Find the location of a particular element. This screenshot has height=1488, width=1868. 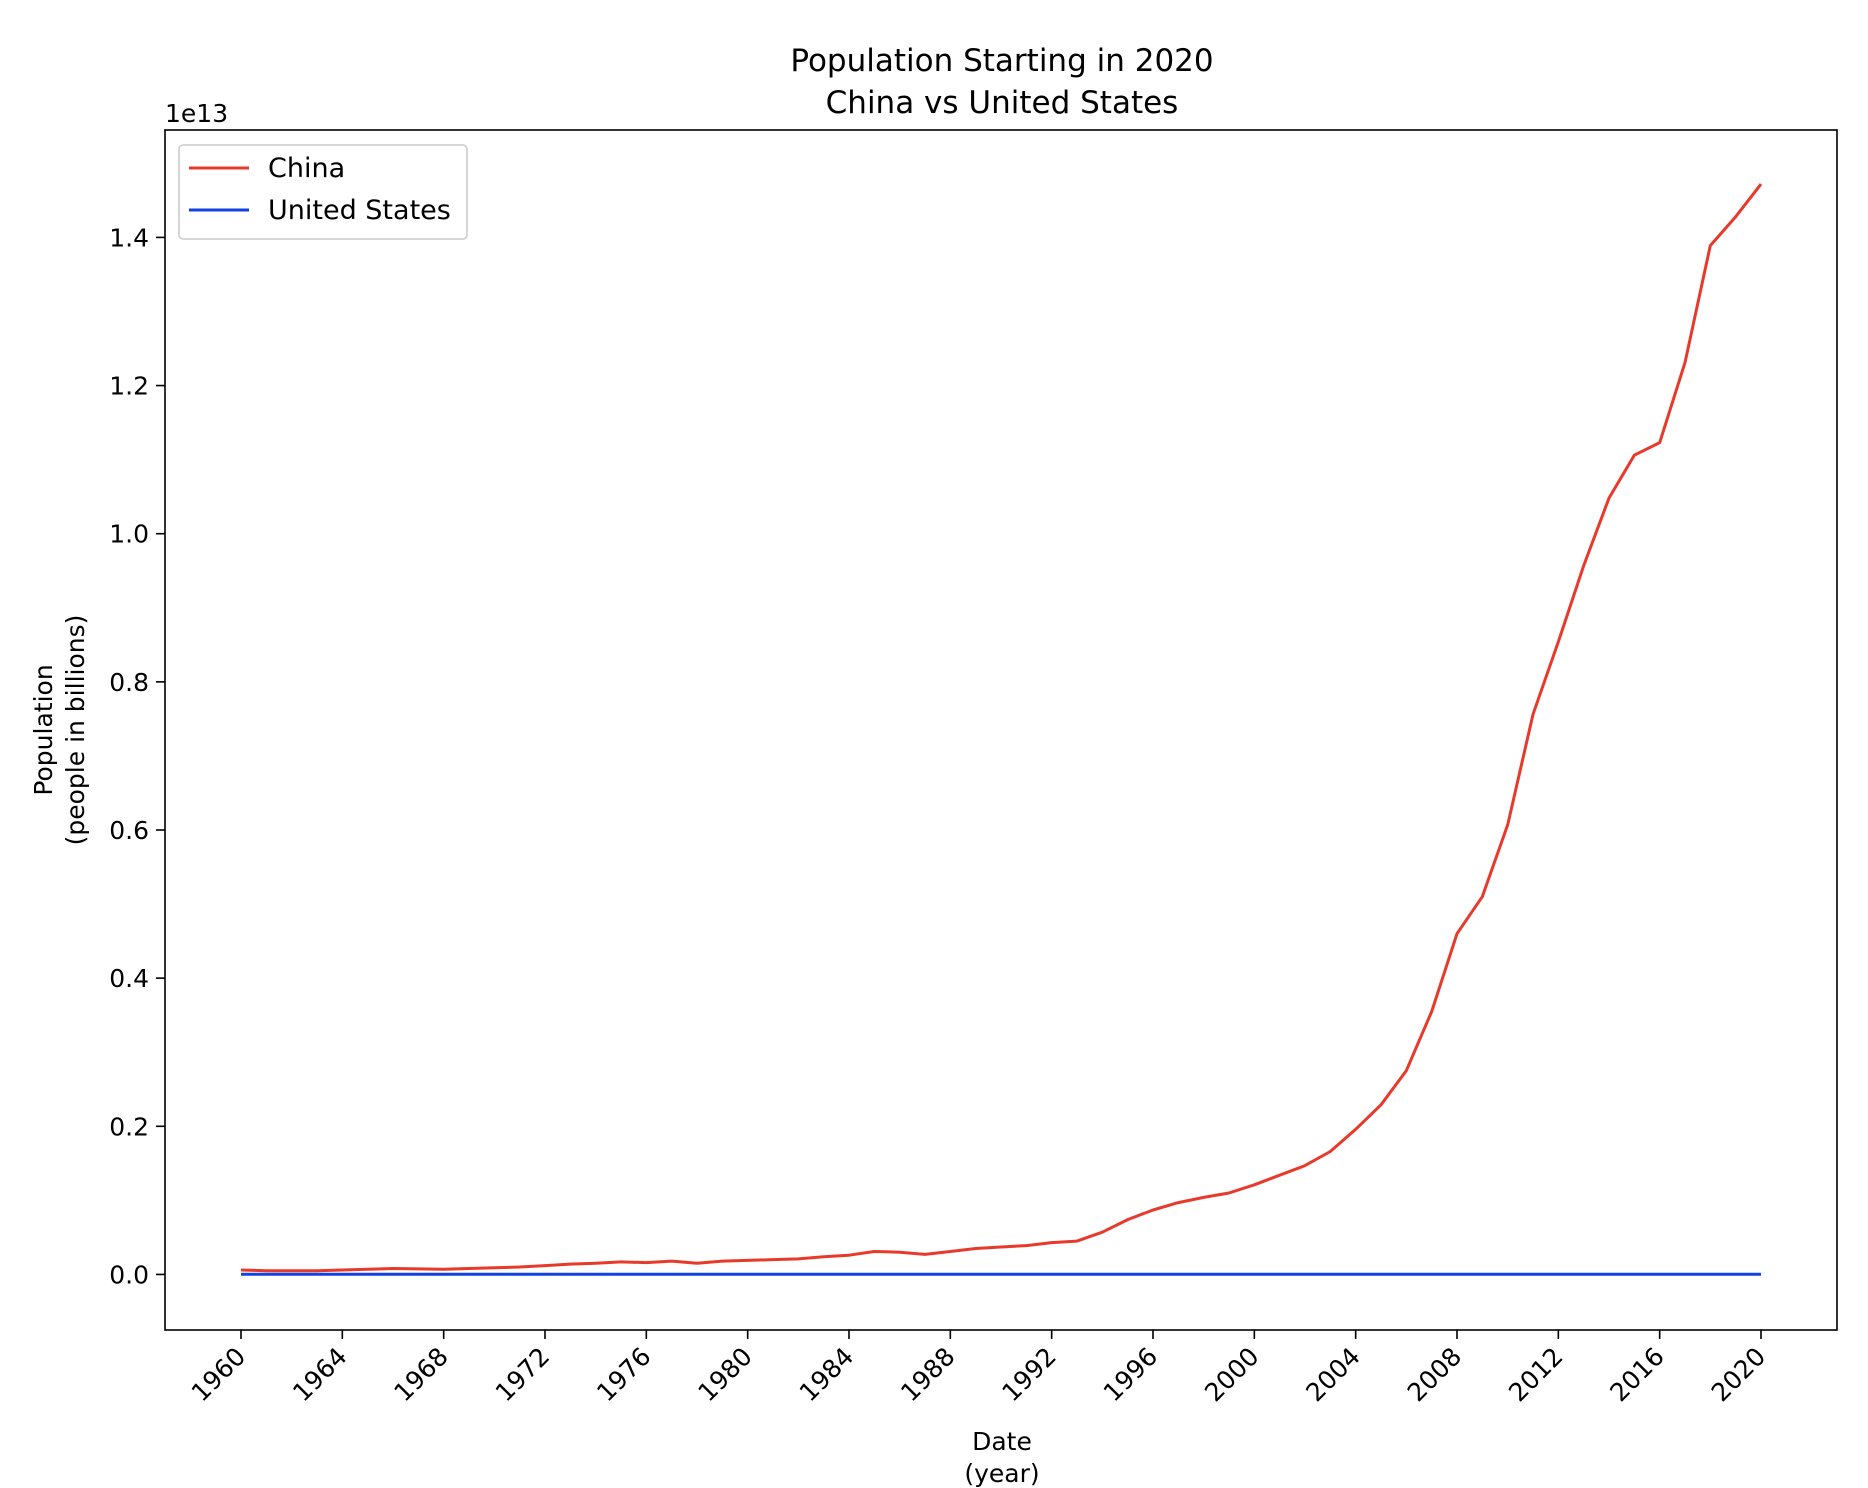

y-tick-label: 1.2 is located at coordinates (129, 386).